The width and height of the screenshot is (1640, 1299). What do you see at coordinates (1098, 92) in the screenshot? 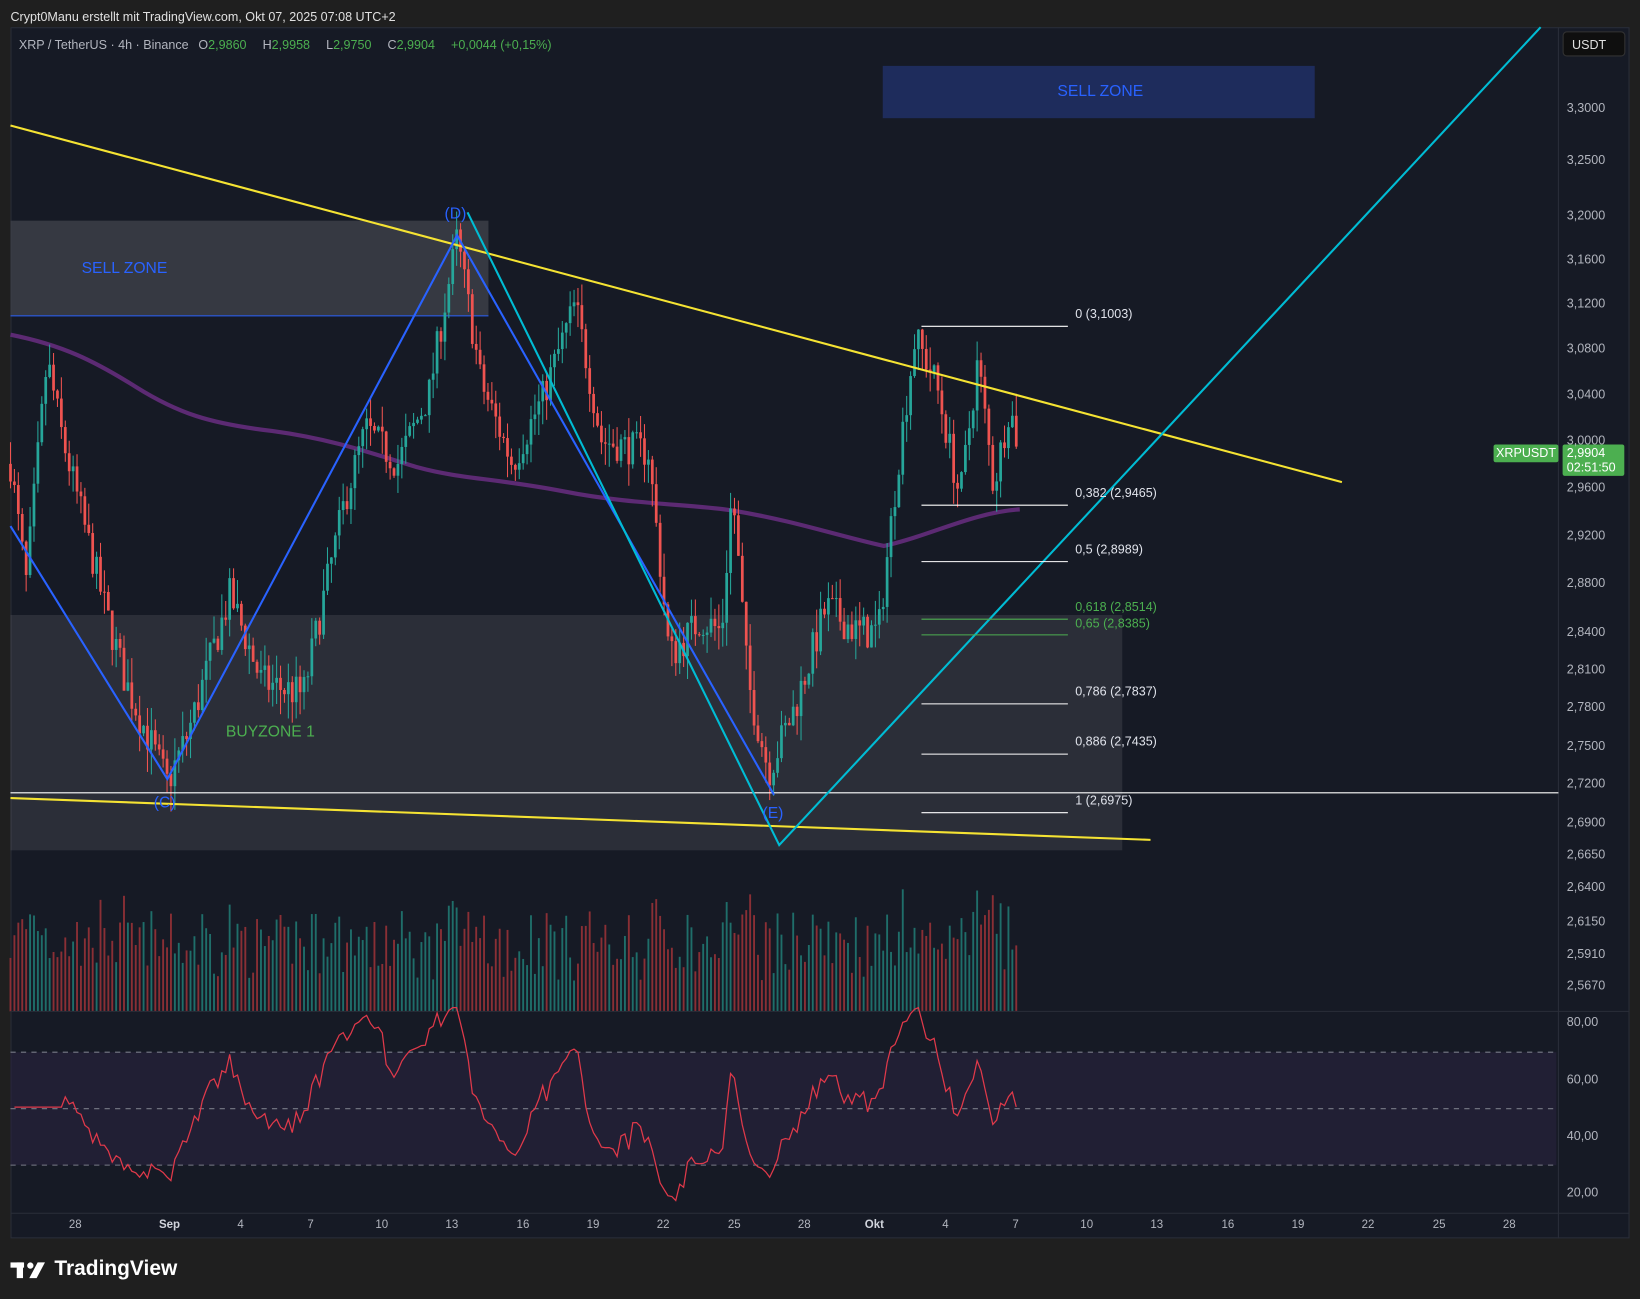
I see `sell-zone-right` at bounding box center [1098, 92].